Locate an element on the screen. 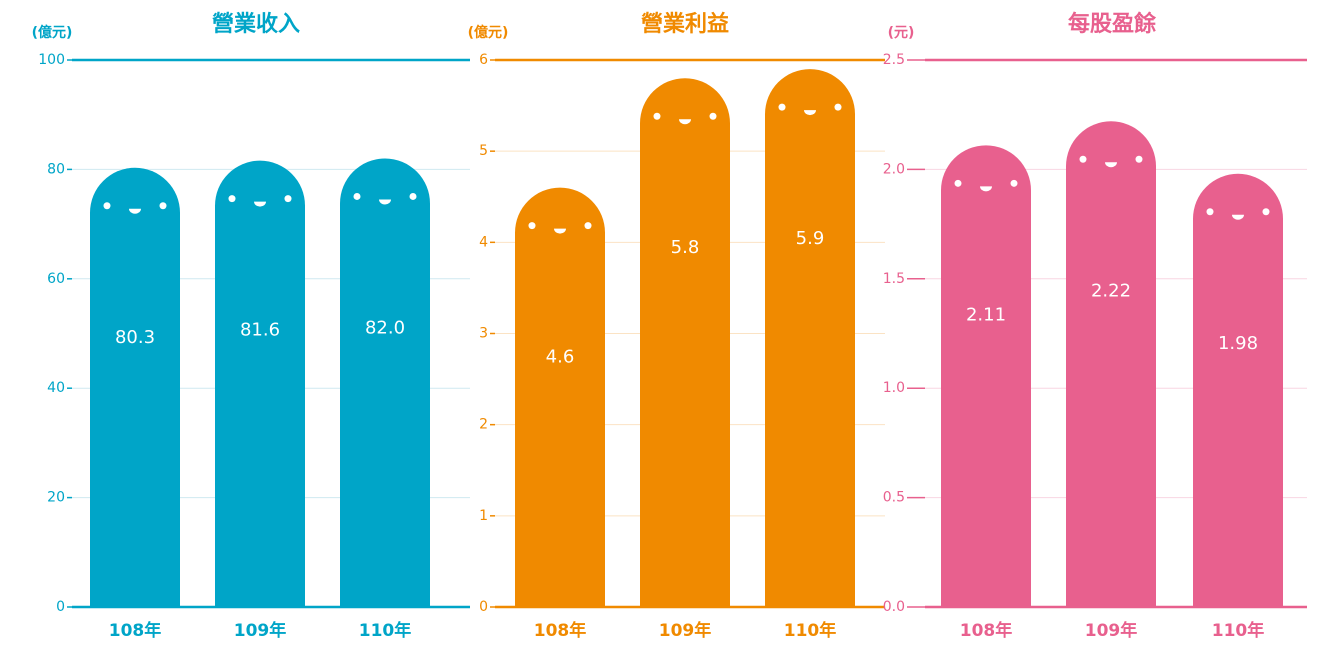  y-tick-label: 3 is located at coordinates (483, 334).